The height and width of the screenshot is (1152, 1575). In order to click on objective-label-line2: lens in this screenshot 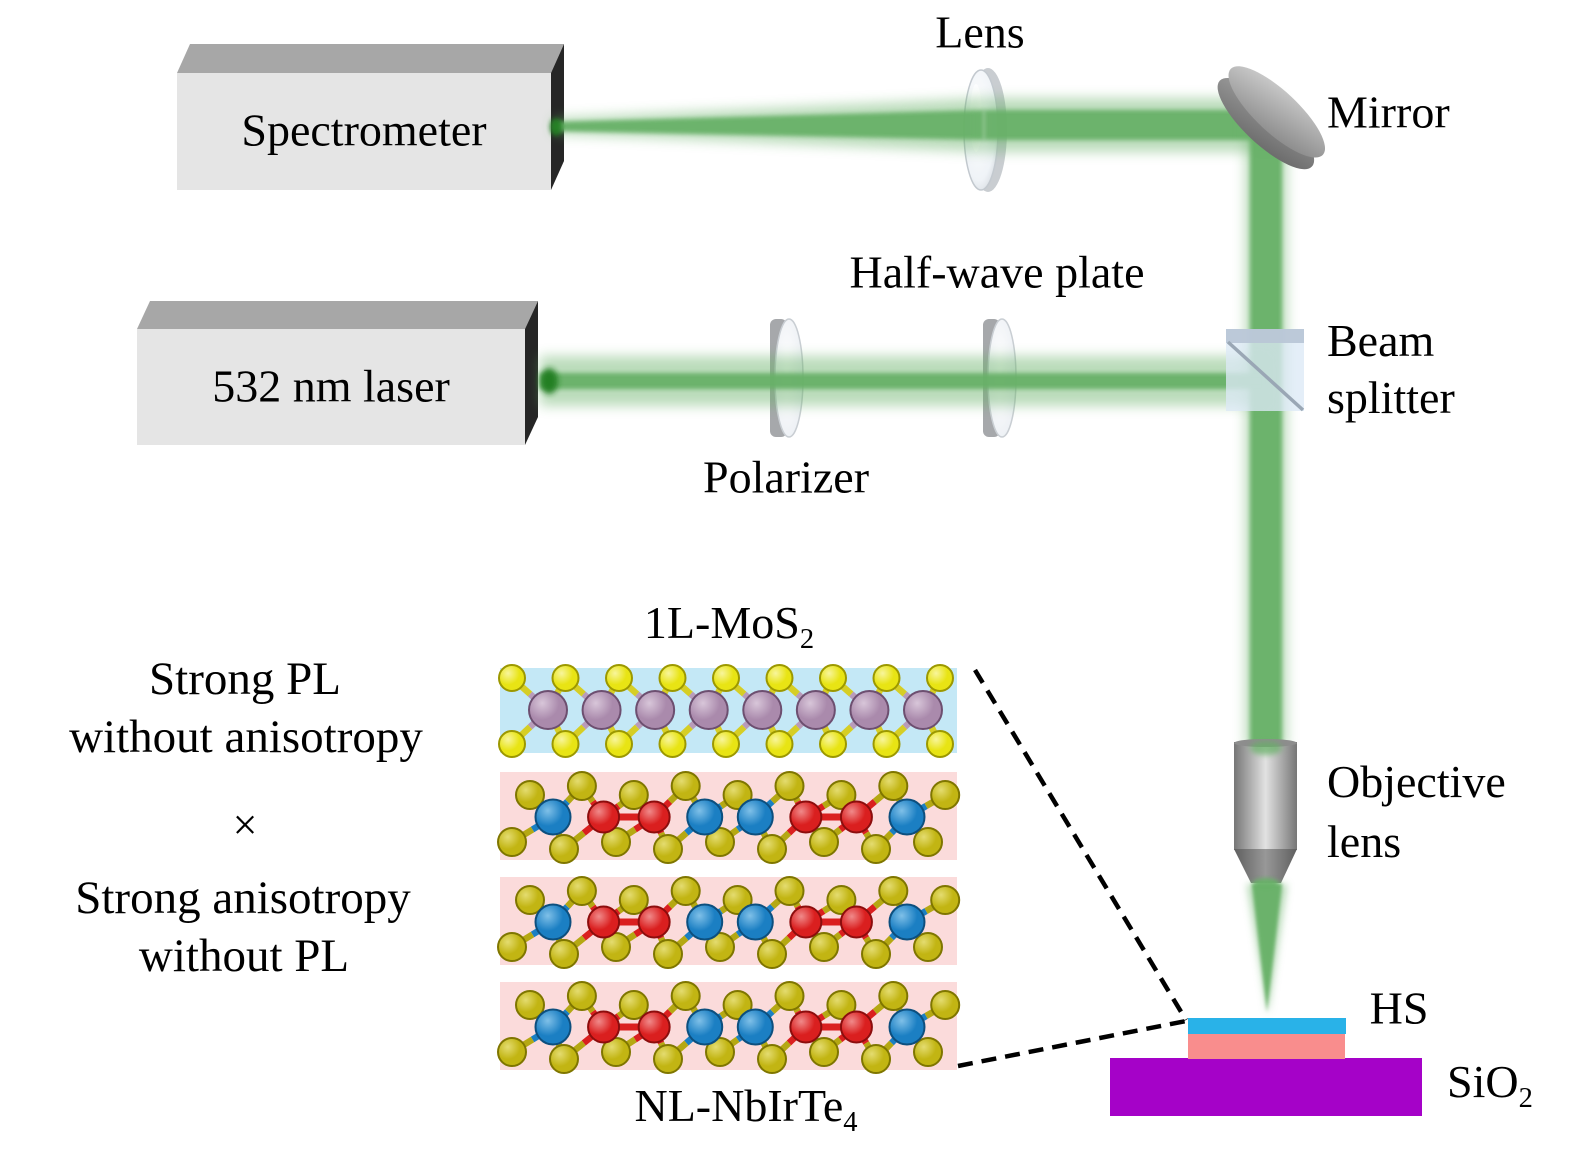, I will do `click(1364, 841)`.